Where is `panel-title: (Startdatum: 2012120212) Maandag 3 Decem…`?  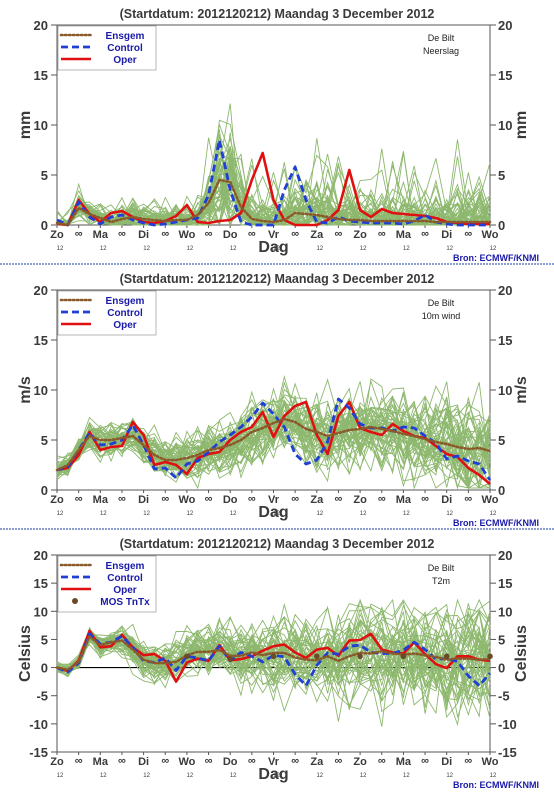
panel-title: (Startdatum: 2012120212) Maandag 3 Decem… is located at coordinates (277, 14).